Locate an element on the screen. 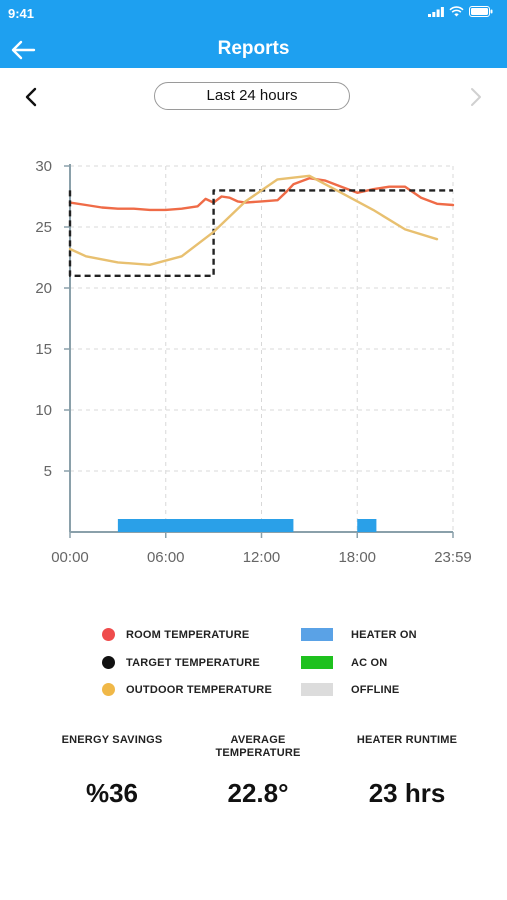  outdoor-temperature-line is located at coordinates (253, 220).